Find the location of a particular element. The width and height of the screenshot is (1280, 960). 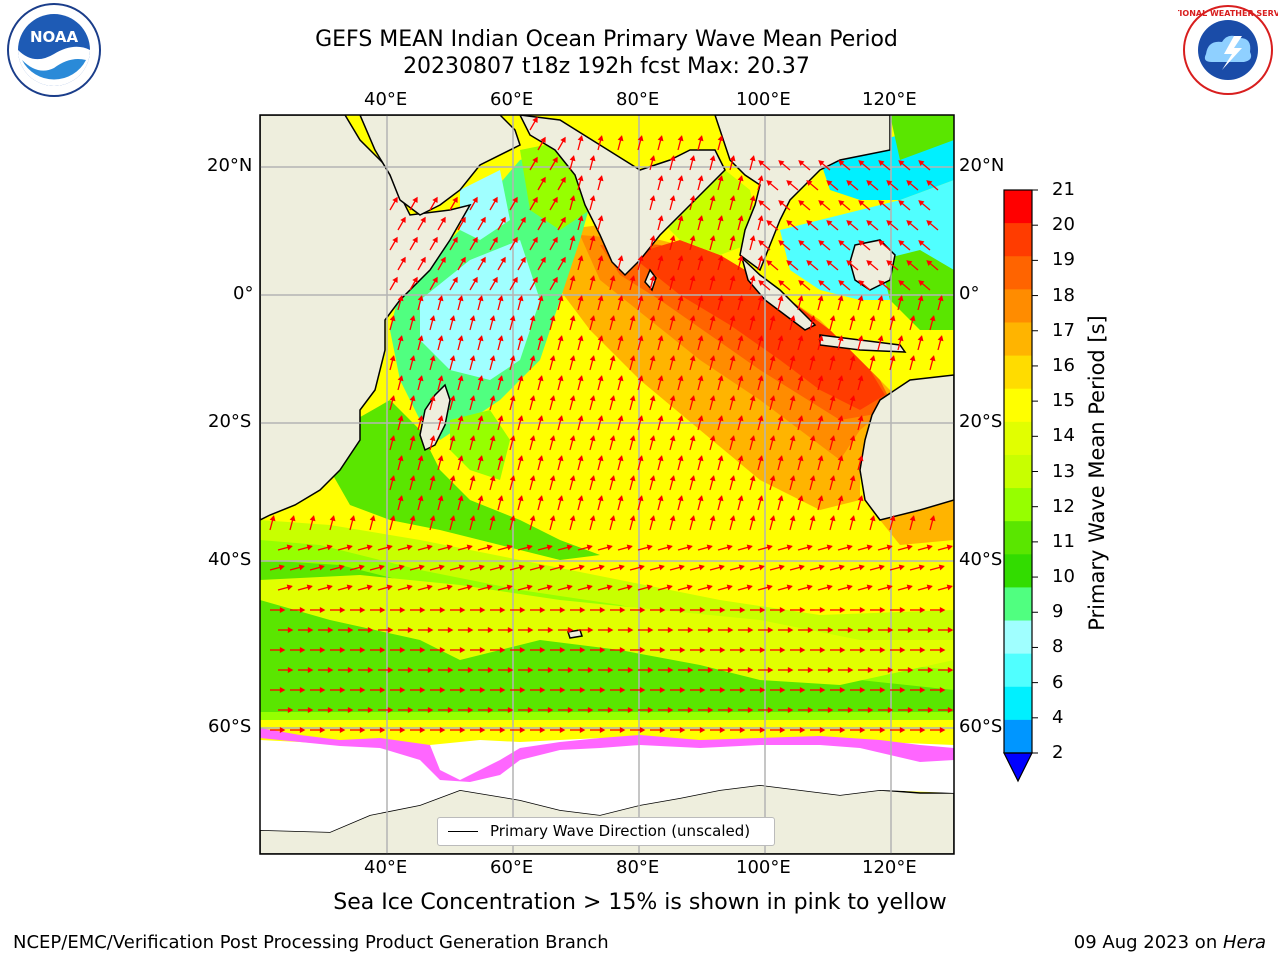

wave-band-se-16s is located at coordinates (917, 522).